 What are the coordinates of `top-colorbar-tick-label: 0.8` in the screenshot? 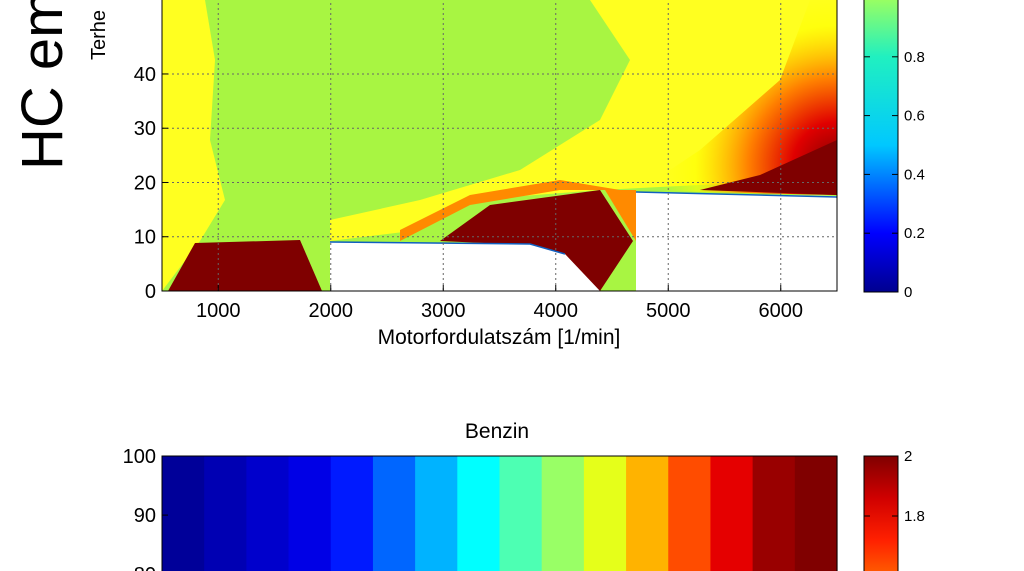 It's located at (914, 57).